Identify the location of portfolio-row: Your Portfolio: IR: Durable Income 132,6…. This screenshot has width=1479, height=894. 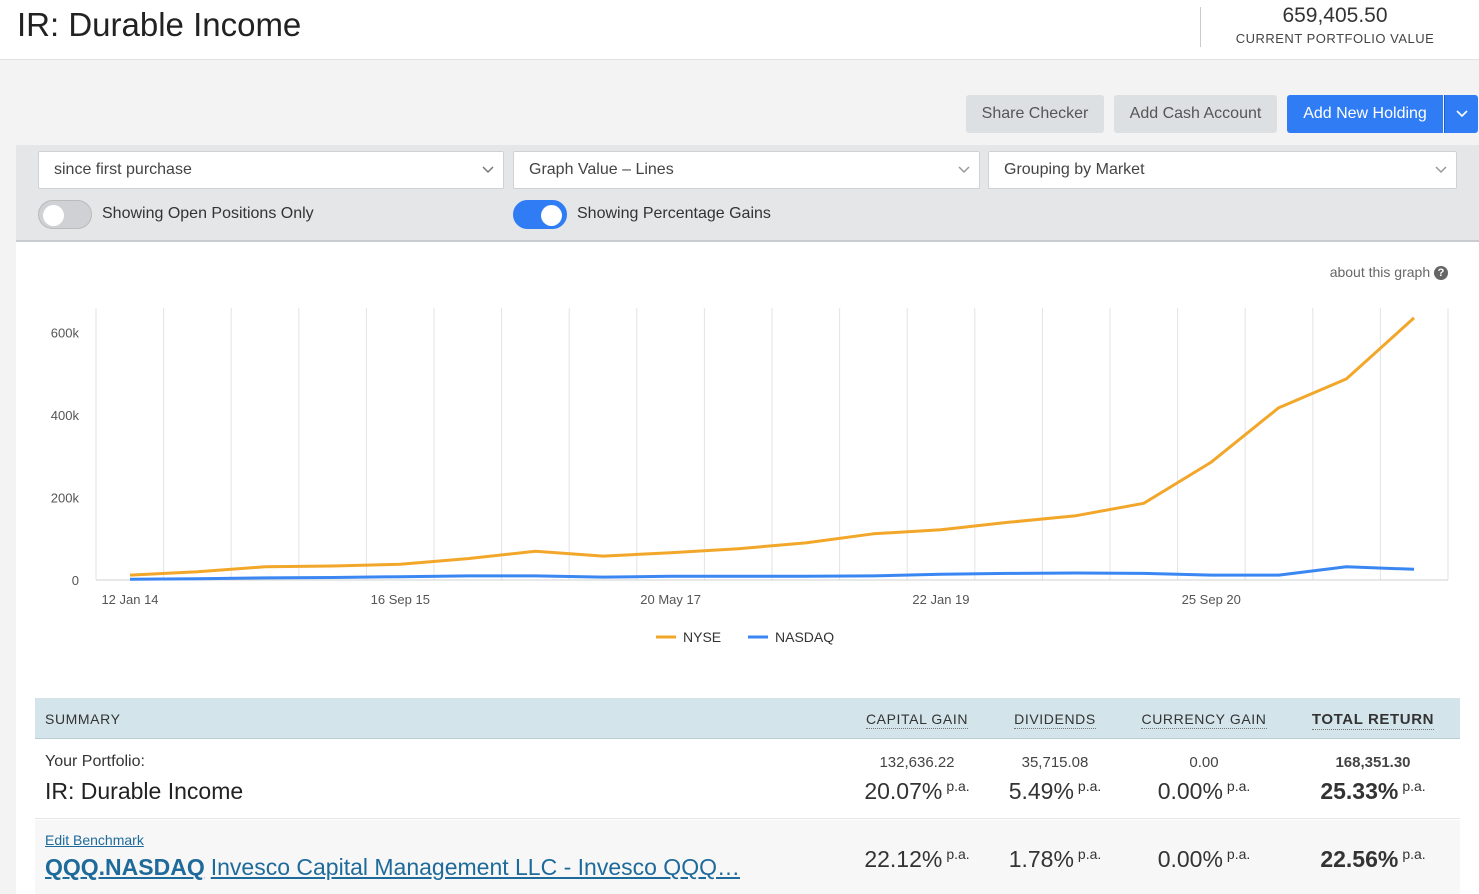
(747, 779).